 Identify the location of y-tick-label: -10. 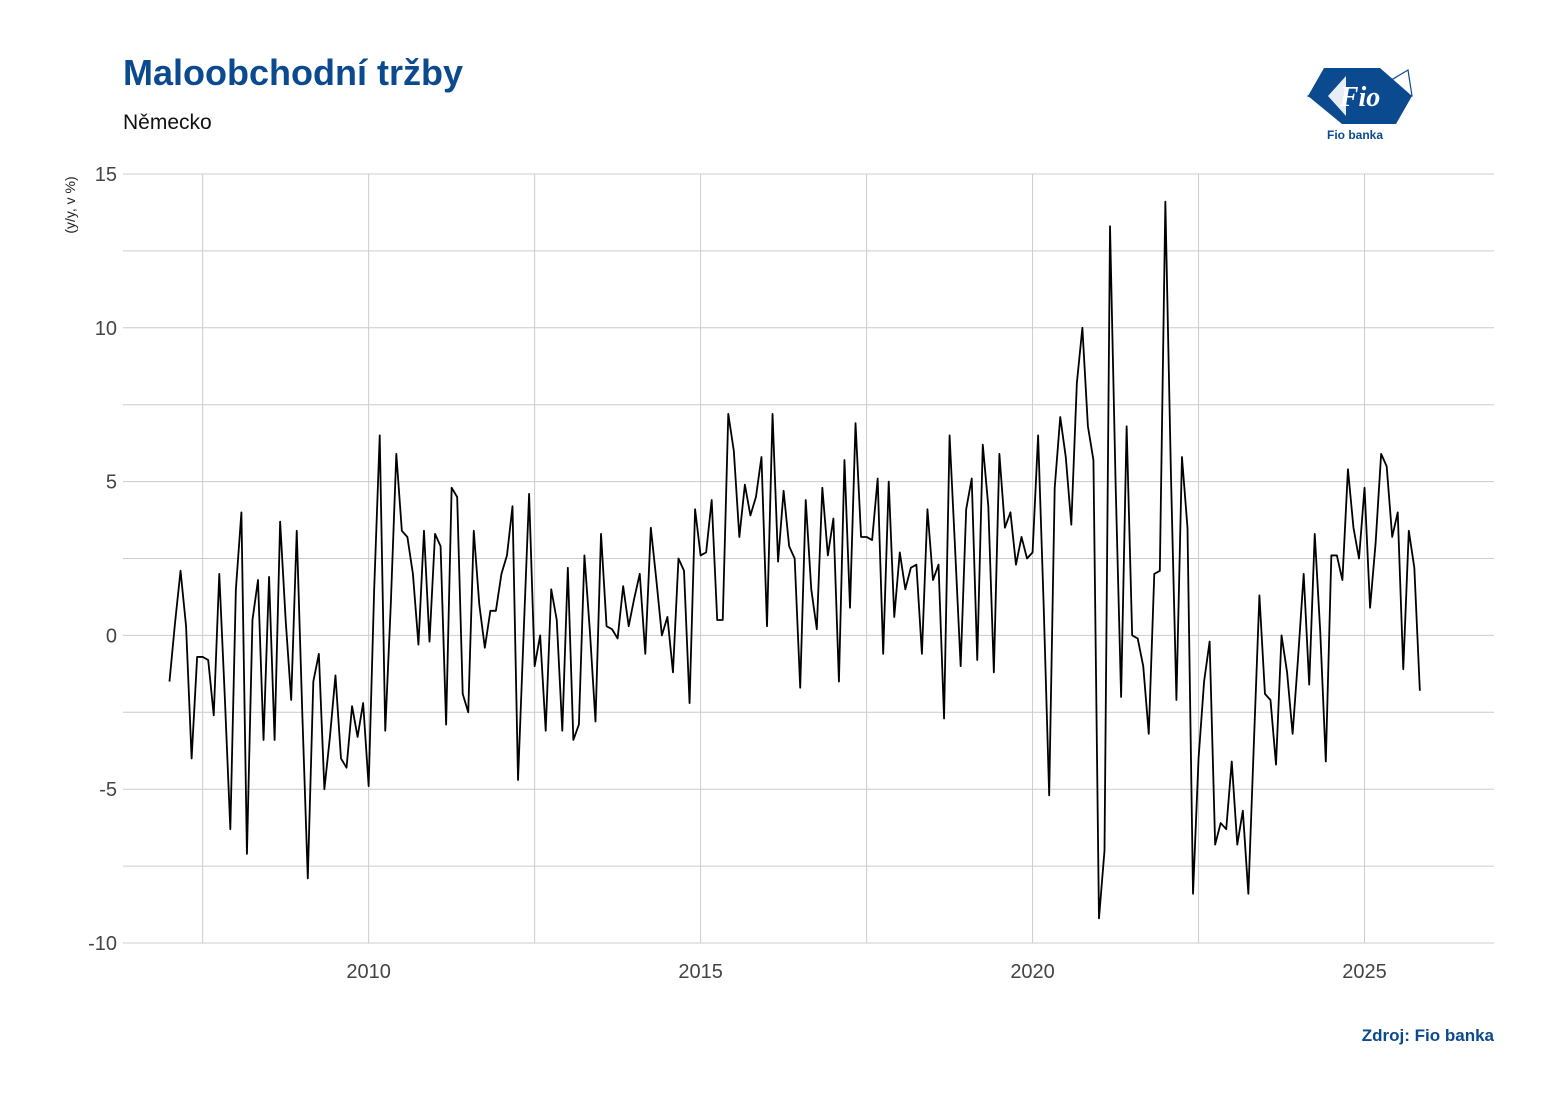
(102, 944).